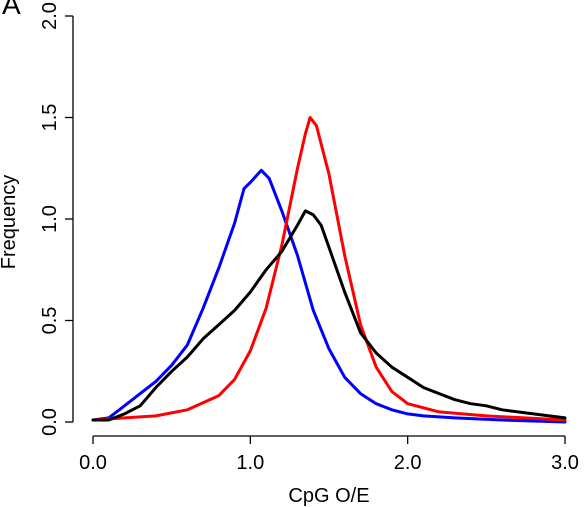 The width and height of the screenshot is (584, 507). What do you see at coordinates (565, 463) in the screenshot?
I see `x-tick-label: 3.0` at bounding box center [565, 463].